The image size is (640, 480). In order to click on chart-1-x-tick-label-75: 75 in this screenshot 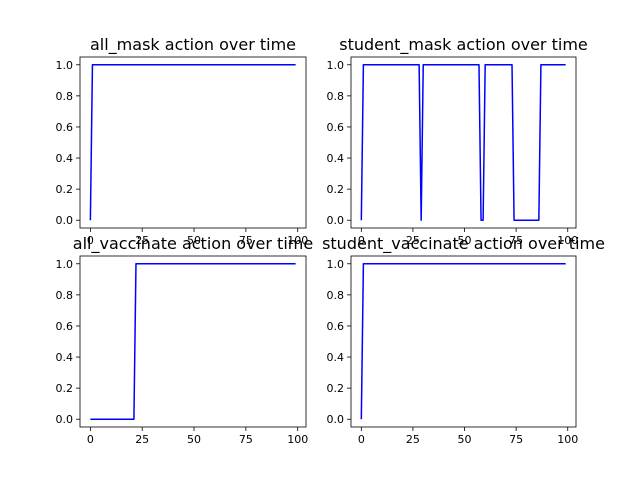, I will do `click(246, 240)`.